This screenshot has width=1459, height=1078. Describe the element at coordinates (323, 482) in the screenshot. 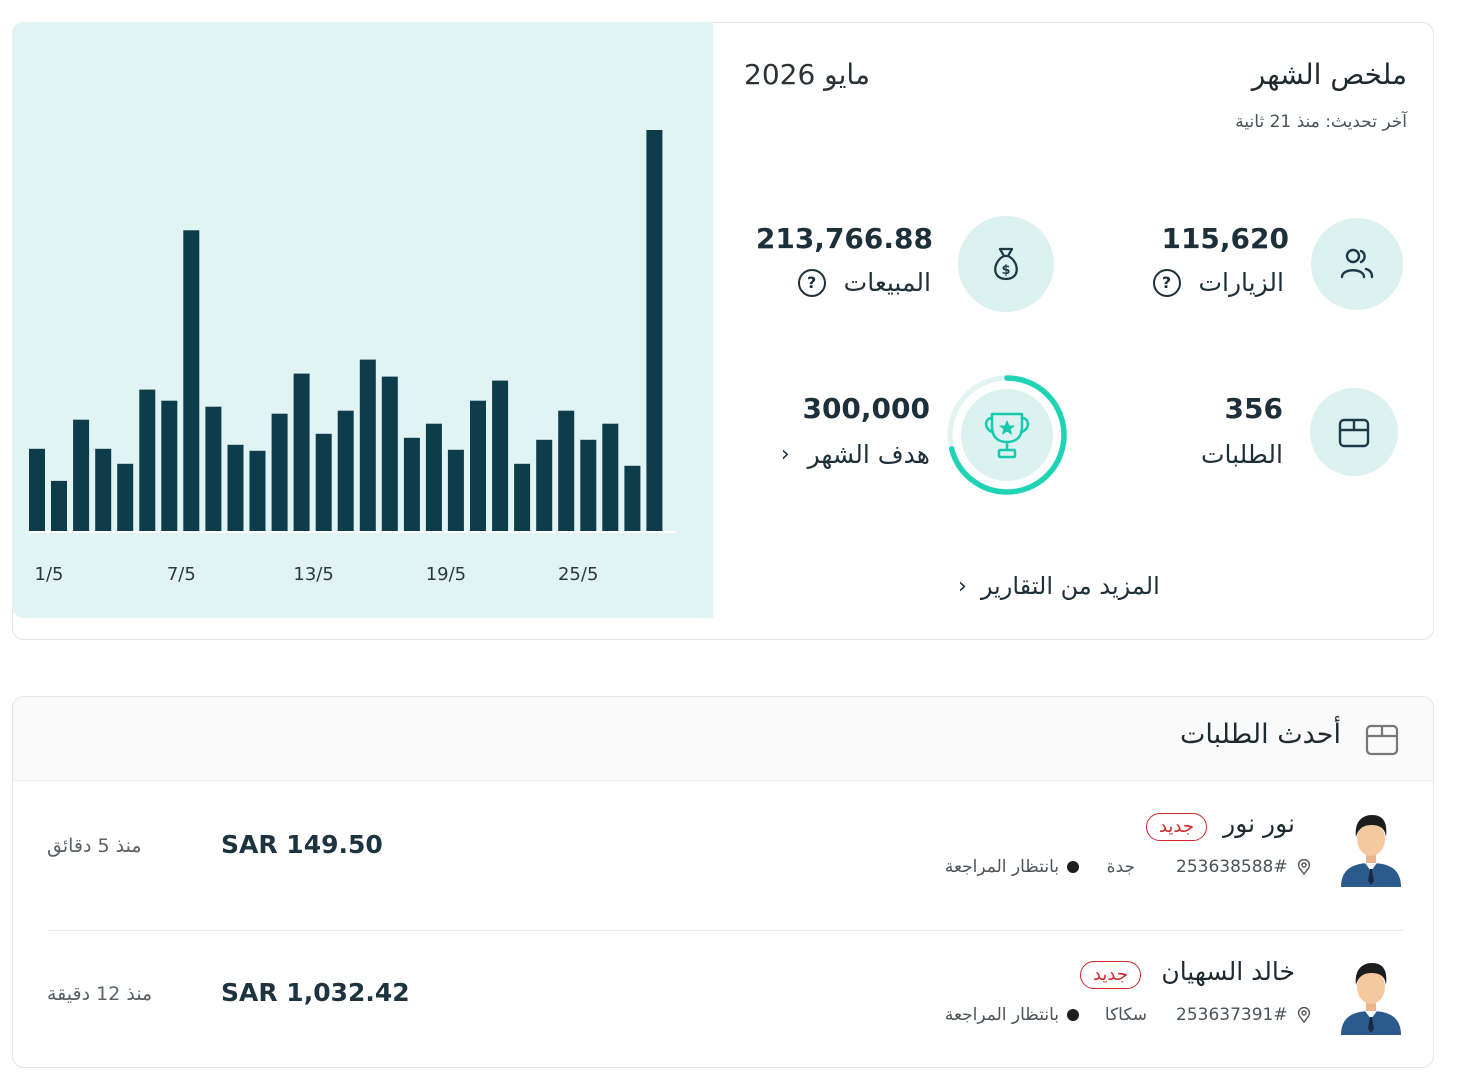

I see `chart-bar-14/5` at that location.